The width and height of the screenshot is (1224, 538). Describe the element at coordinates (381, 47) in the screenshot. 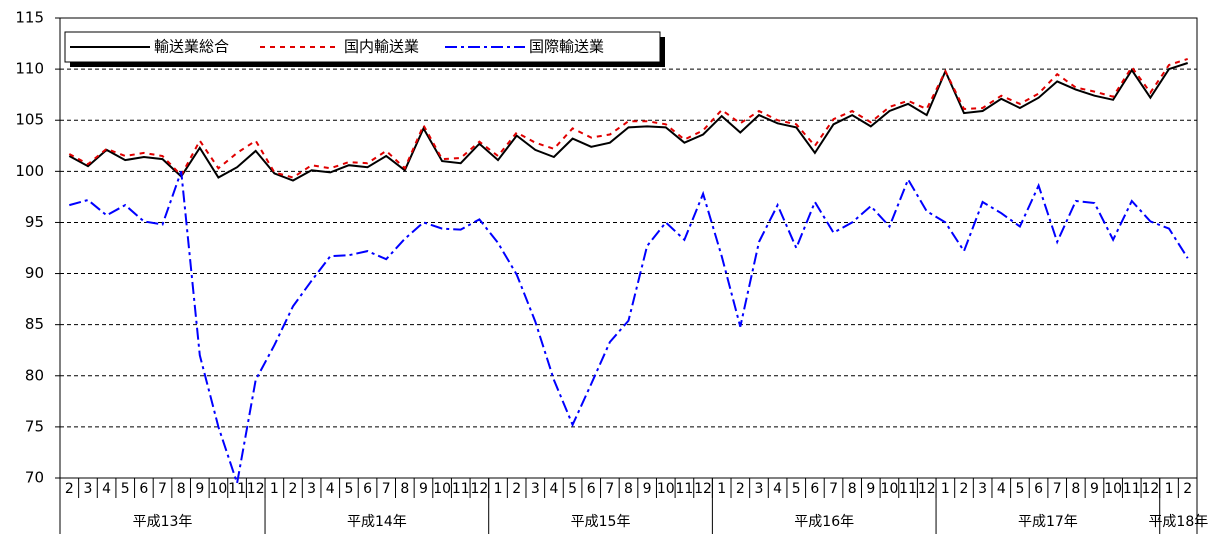

I see `legend-label: 国内輸送業` at that location.